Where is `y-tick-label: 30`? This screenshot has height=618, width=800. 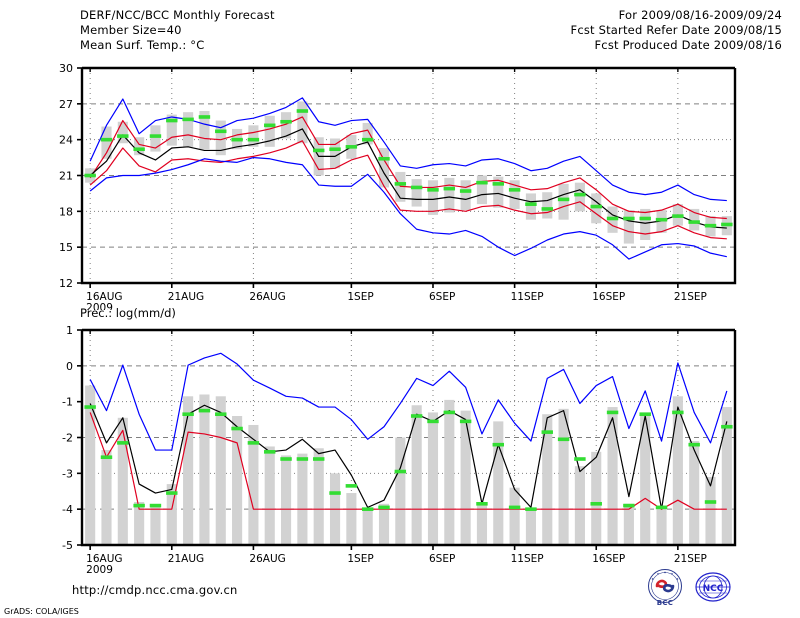 y-tick-label: 30 is located at coordinates (66, 68).